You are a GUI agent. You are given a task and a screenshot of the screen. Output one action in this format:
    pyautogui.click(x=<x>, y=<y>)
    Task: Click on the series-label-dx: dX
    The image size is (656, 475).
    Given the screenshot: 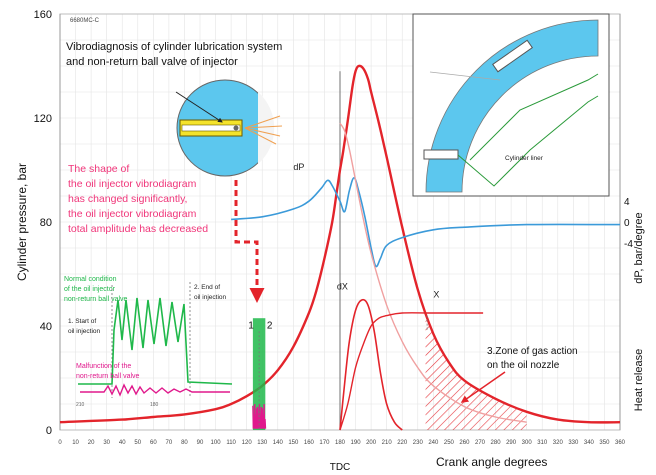 What is the action you would take?
    pyautogui.click(x=342, y=287)
    